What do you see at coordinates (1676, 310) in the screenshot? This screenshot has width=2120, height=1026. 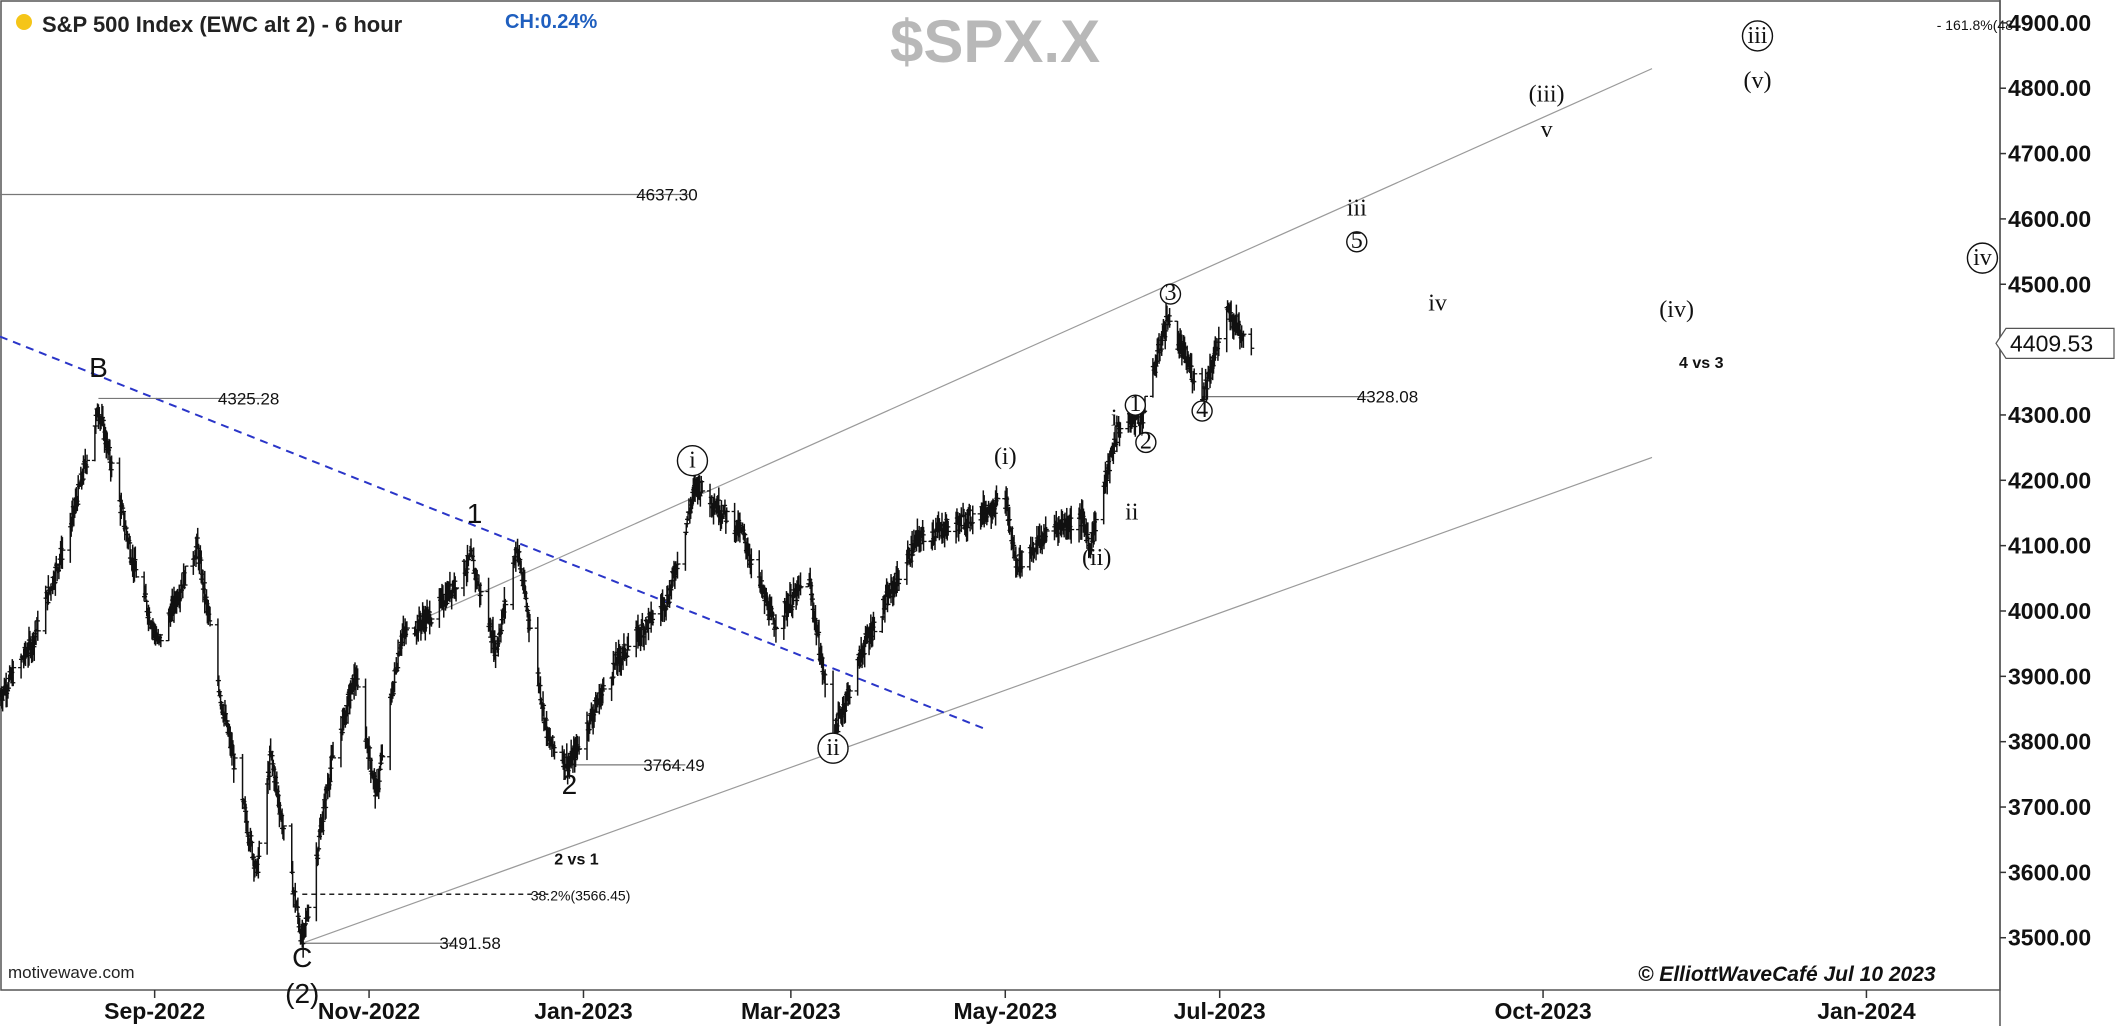 I see `wave-label: (iv)` at bounding box center [1676, 310].